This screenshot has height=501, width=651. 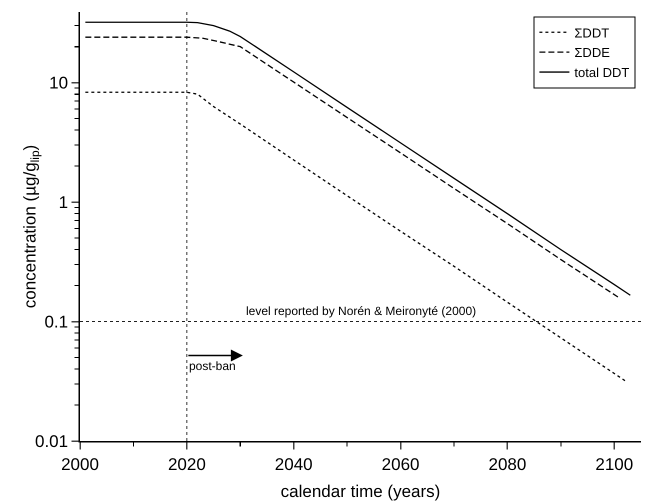 I want to click on x-tick-label: 2020, so click(x=187, y=464).